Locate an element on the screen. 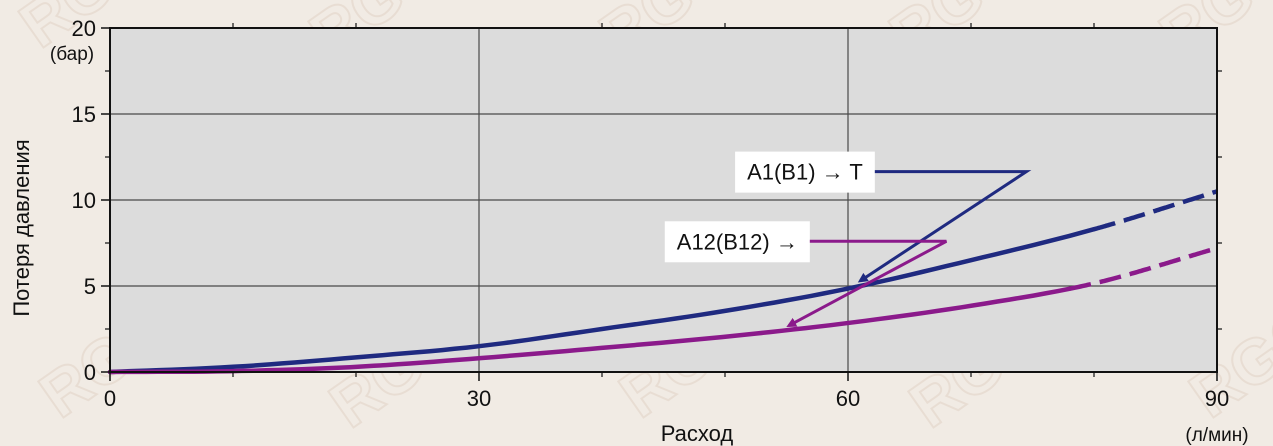 This screenshot has height=446, width=1273. x-axis-title: Расход is located at coordinates (697, 433).